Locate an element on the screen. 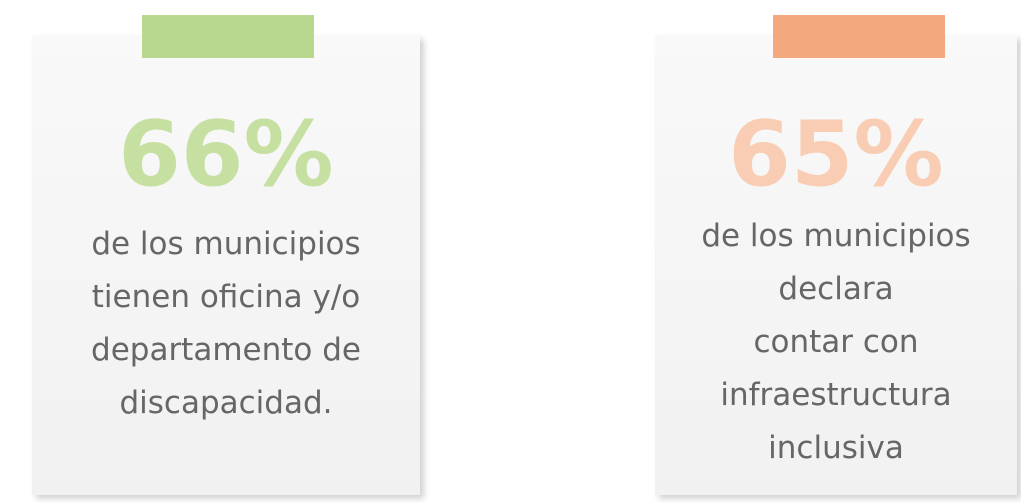 This screenshot has height=503, width=1021. description-line: discapacidad. is located at coordinates (226, 403).